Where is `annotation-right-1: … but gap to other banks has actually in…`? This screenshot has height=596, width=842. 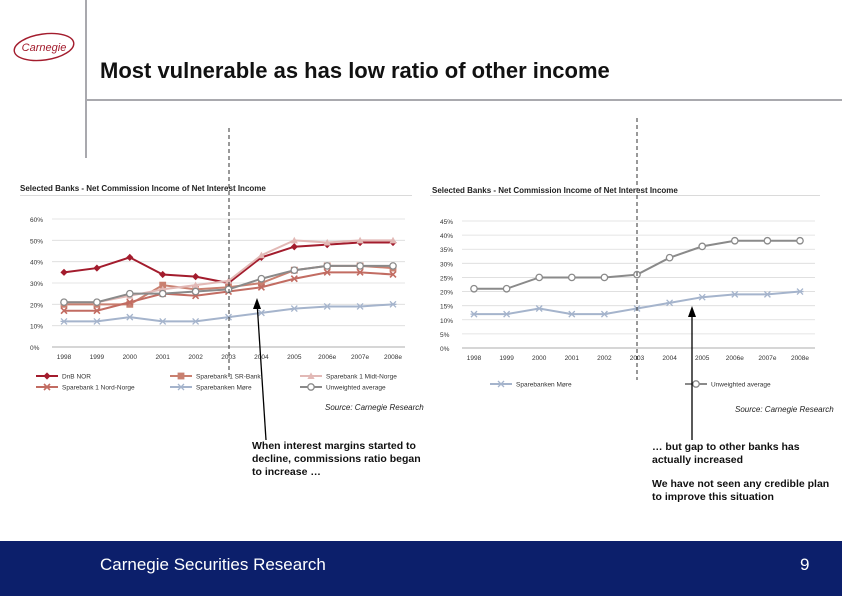
annotation-right-1: … but gap to other banks has actually in… is located at coordinates (726, 453).